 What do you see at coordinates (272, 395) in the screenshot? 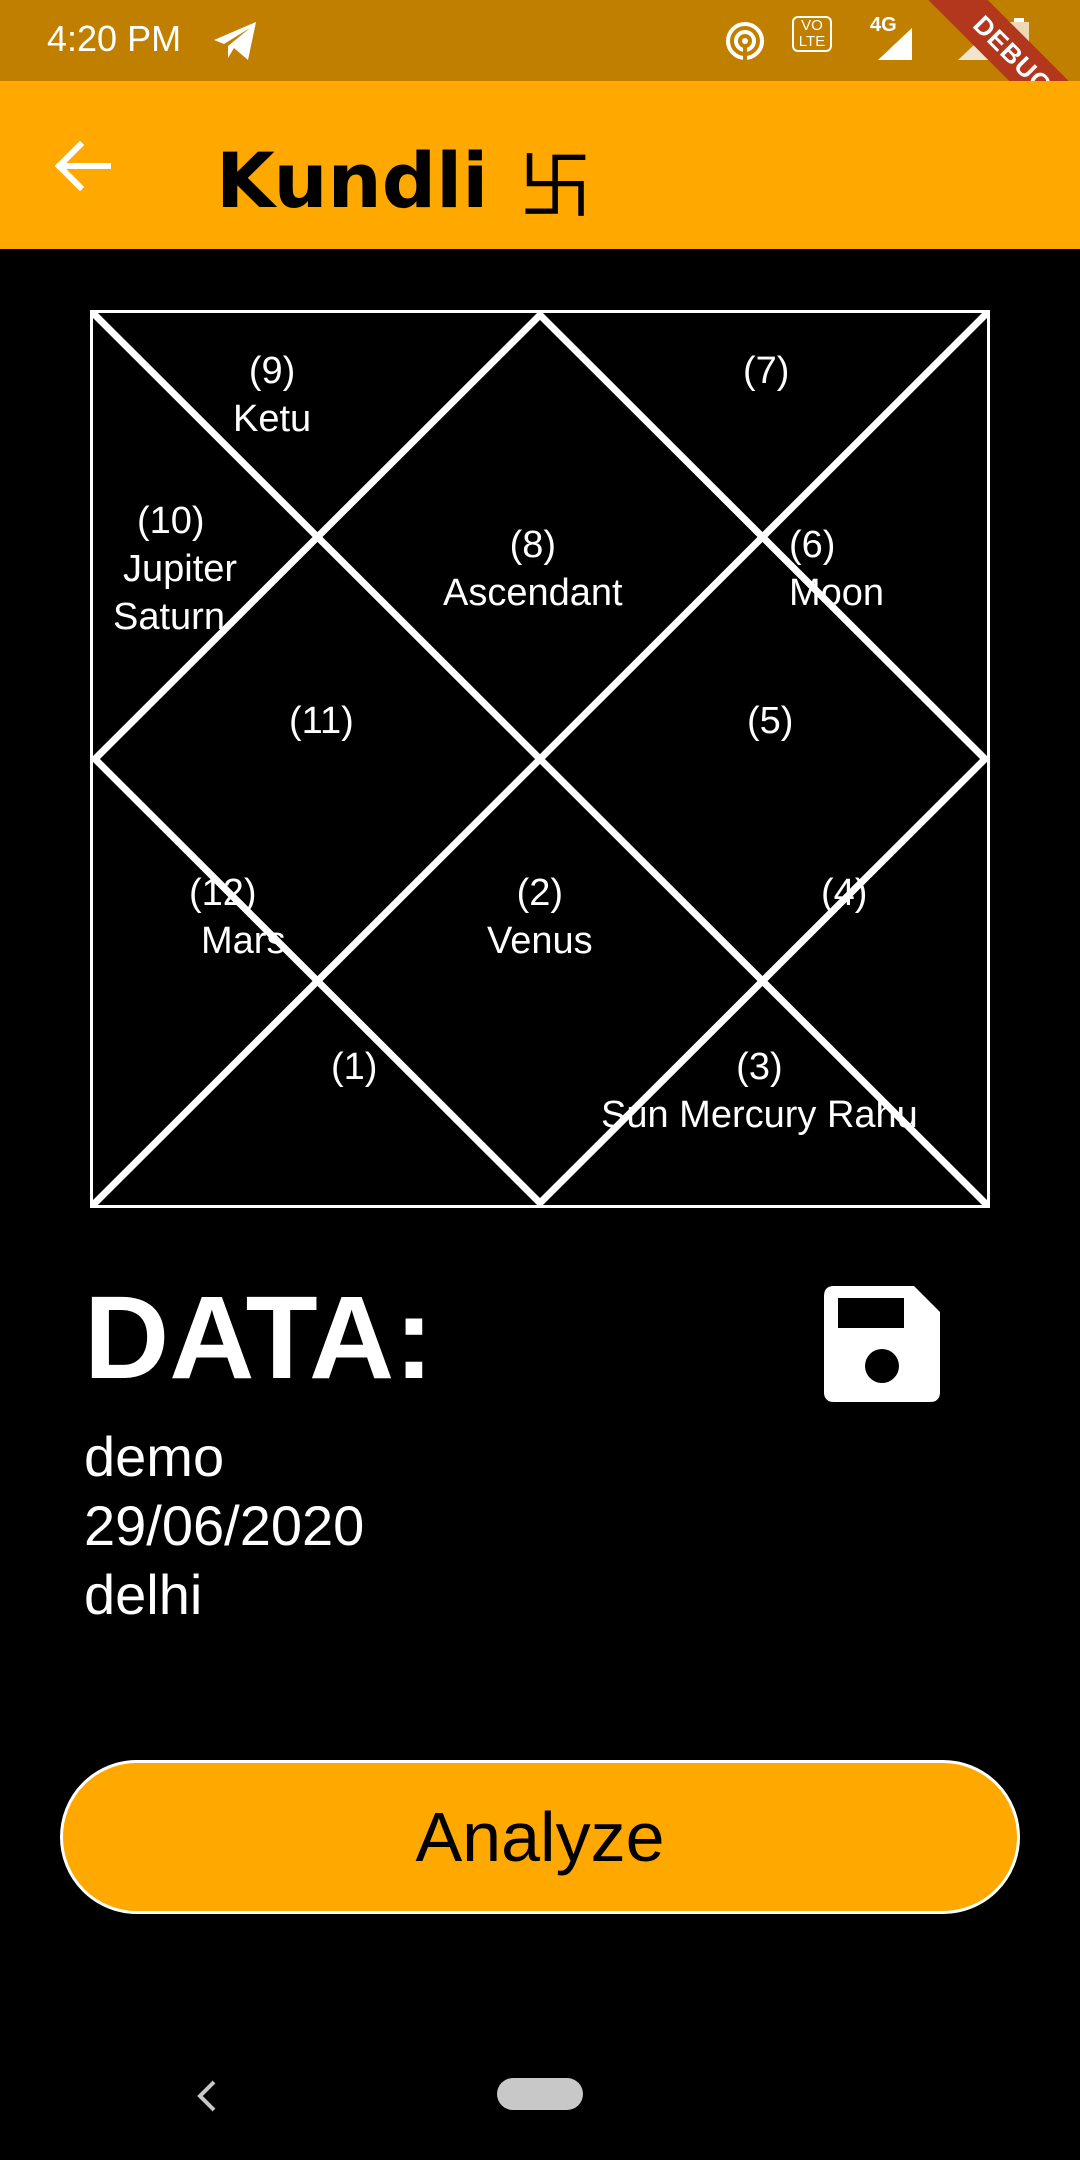
I see `house-9: (9) Ketu` at bounding box center [272, 395].